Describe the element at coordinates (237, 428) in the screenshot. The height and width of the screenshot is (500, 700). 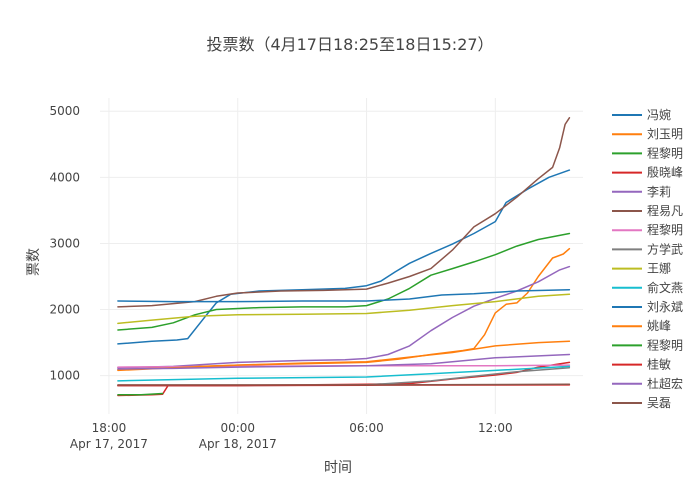
I see `x-tick-label: 00:00` at that location.